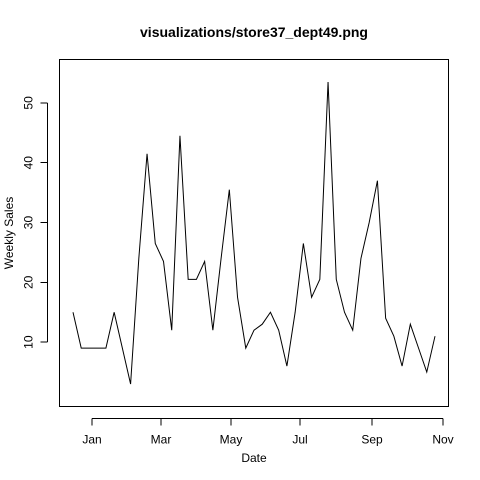  I want to click on x-tick-label: Nov, so click(442, 440).